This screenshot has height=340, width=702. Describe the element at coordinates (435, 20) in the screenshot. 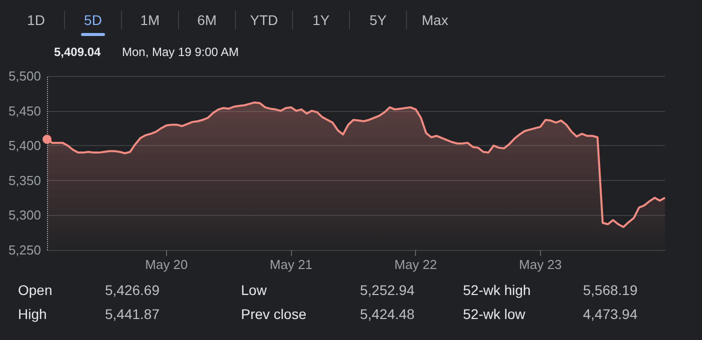

I see `text: Max` at that location.